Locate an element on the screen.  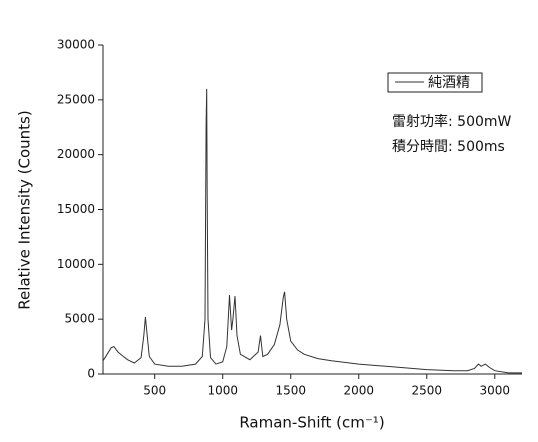
y-tick-label: 25000 is located at coordinates (76, 99).